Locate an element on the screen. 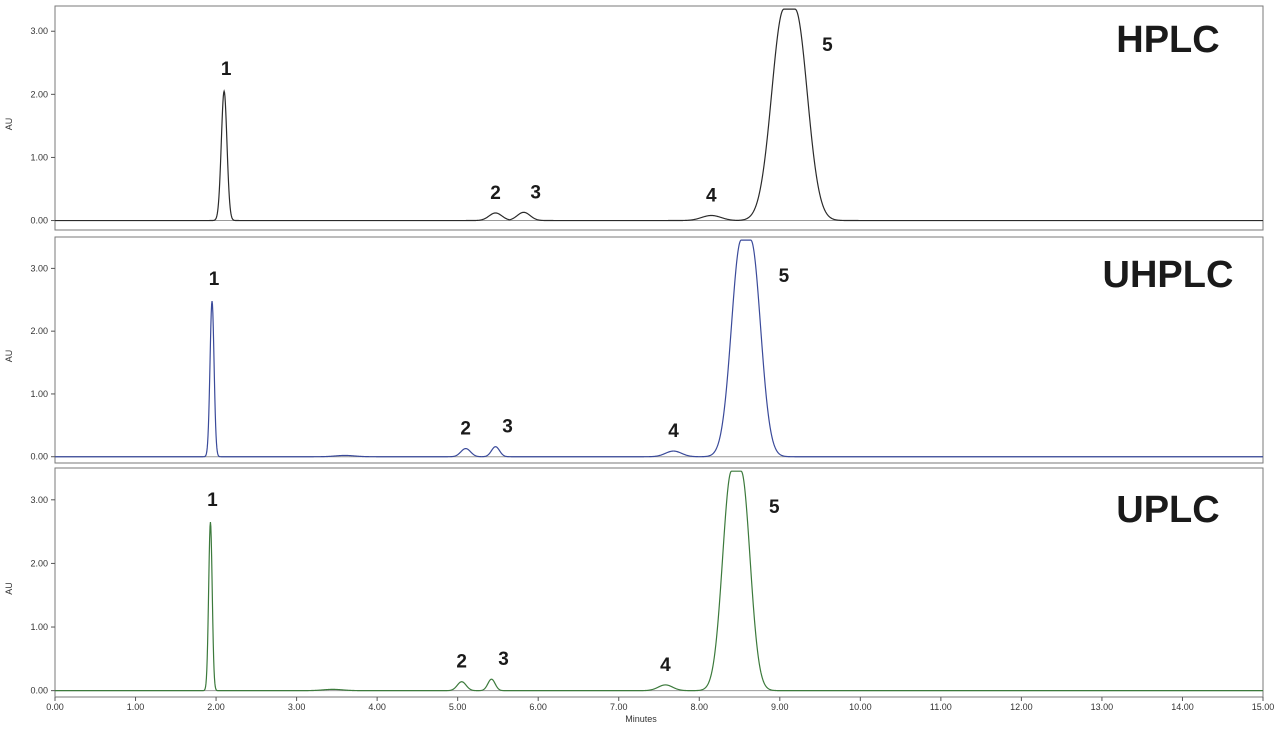  panel-title: HPLC is located at coordinates (1167, 40).